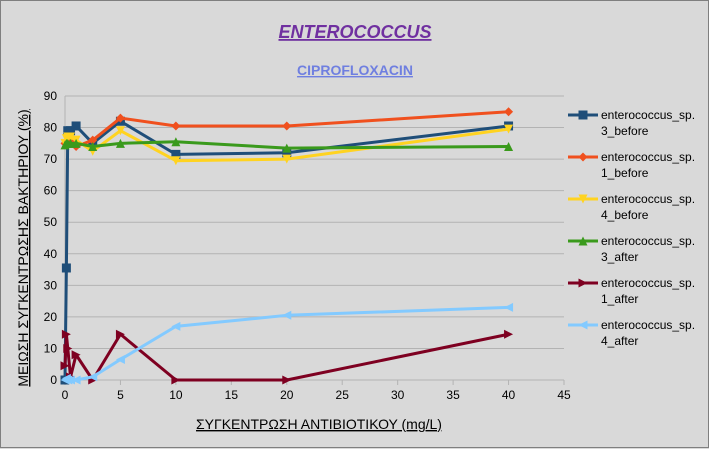 Image resolution: width=709 pixels, height=449 pixels. What do you see at coordinates (53, 380) in the screenshot?
I see `y-tick-label: 0` at bounding box center [53, 380].